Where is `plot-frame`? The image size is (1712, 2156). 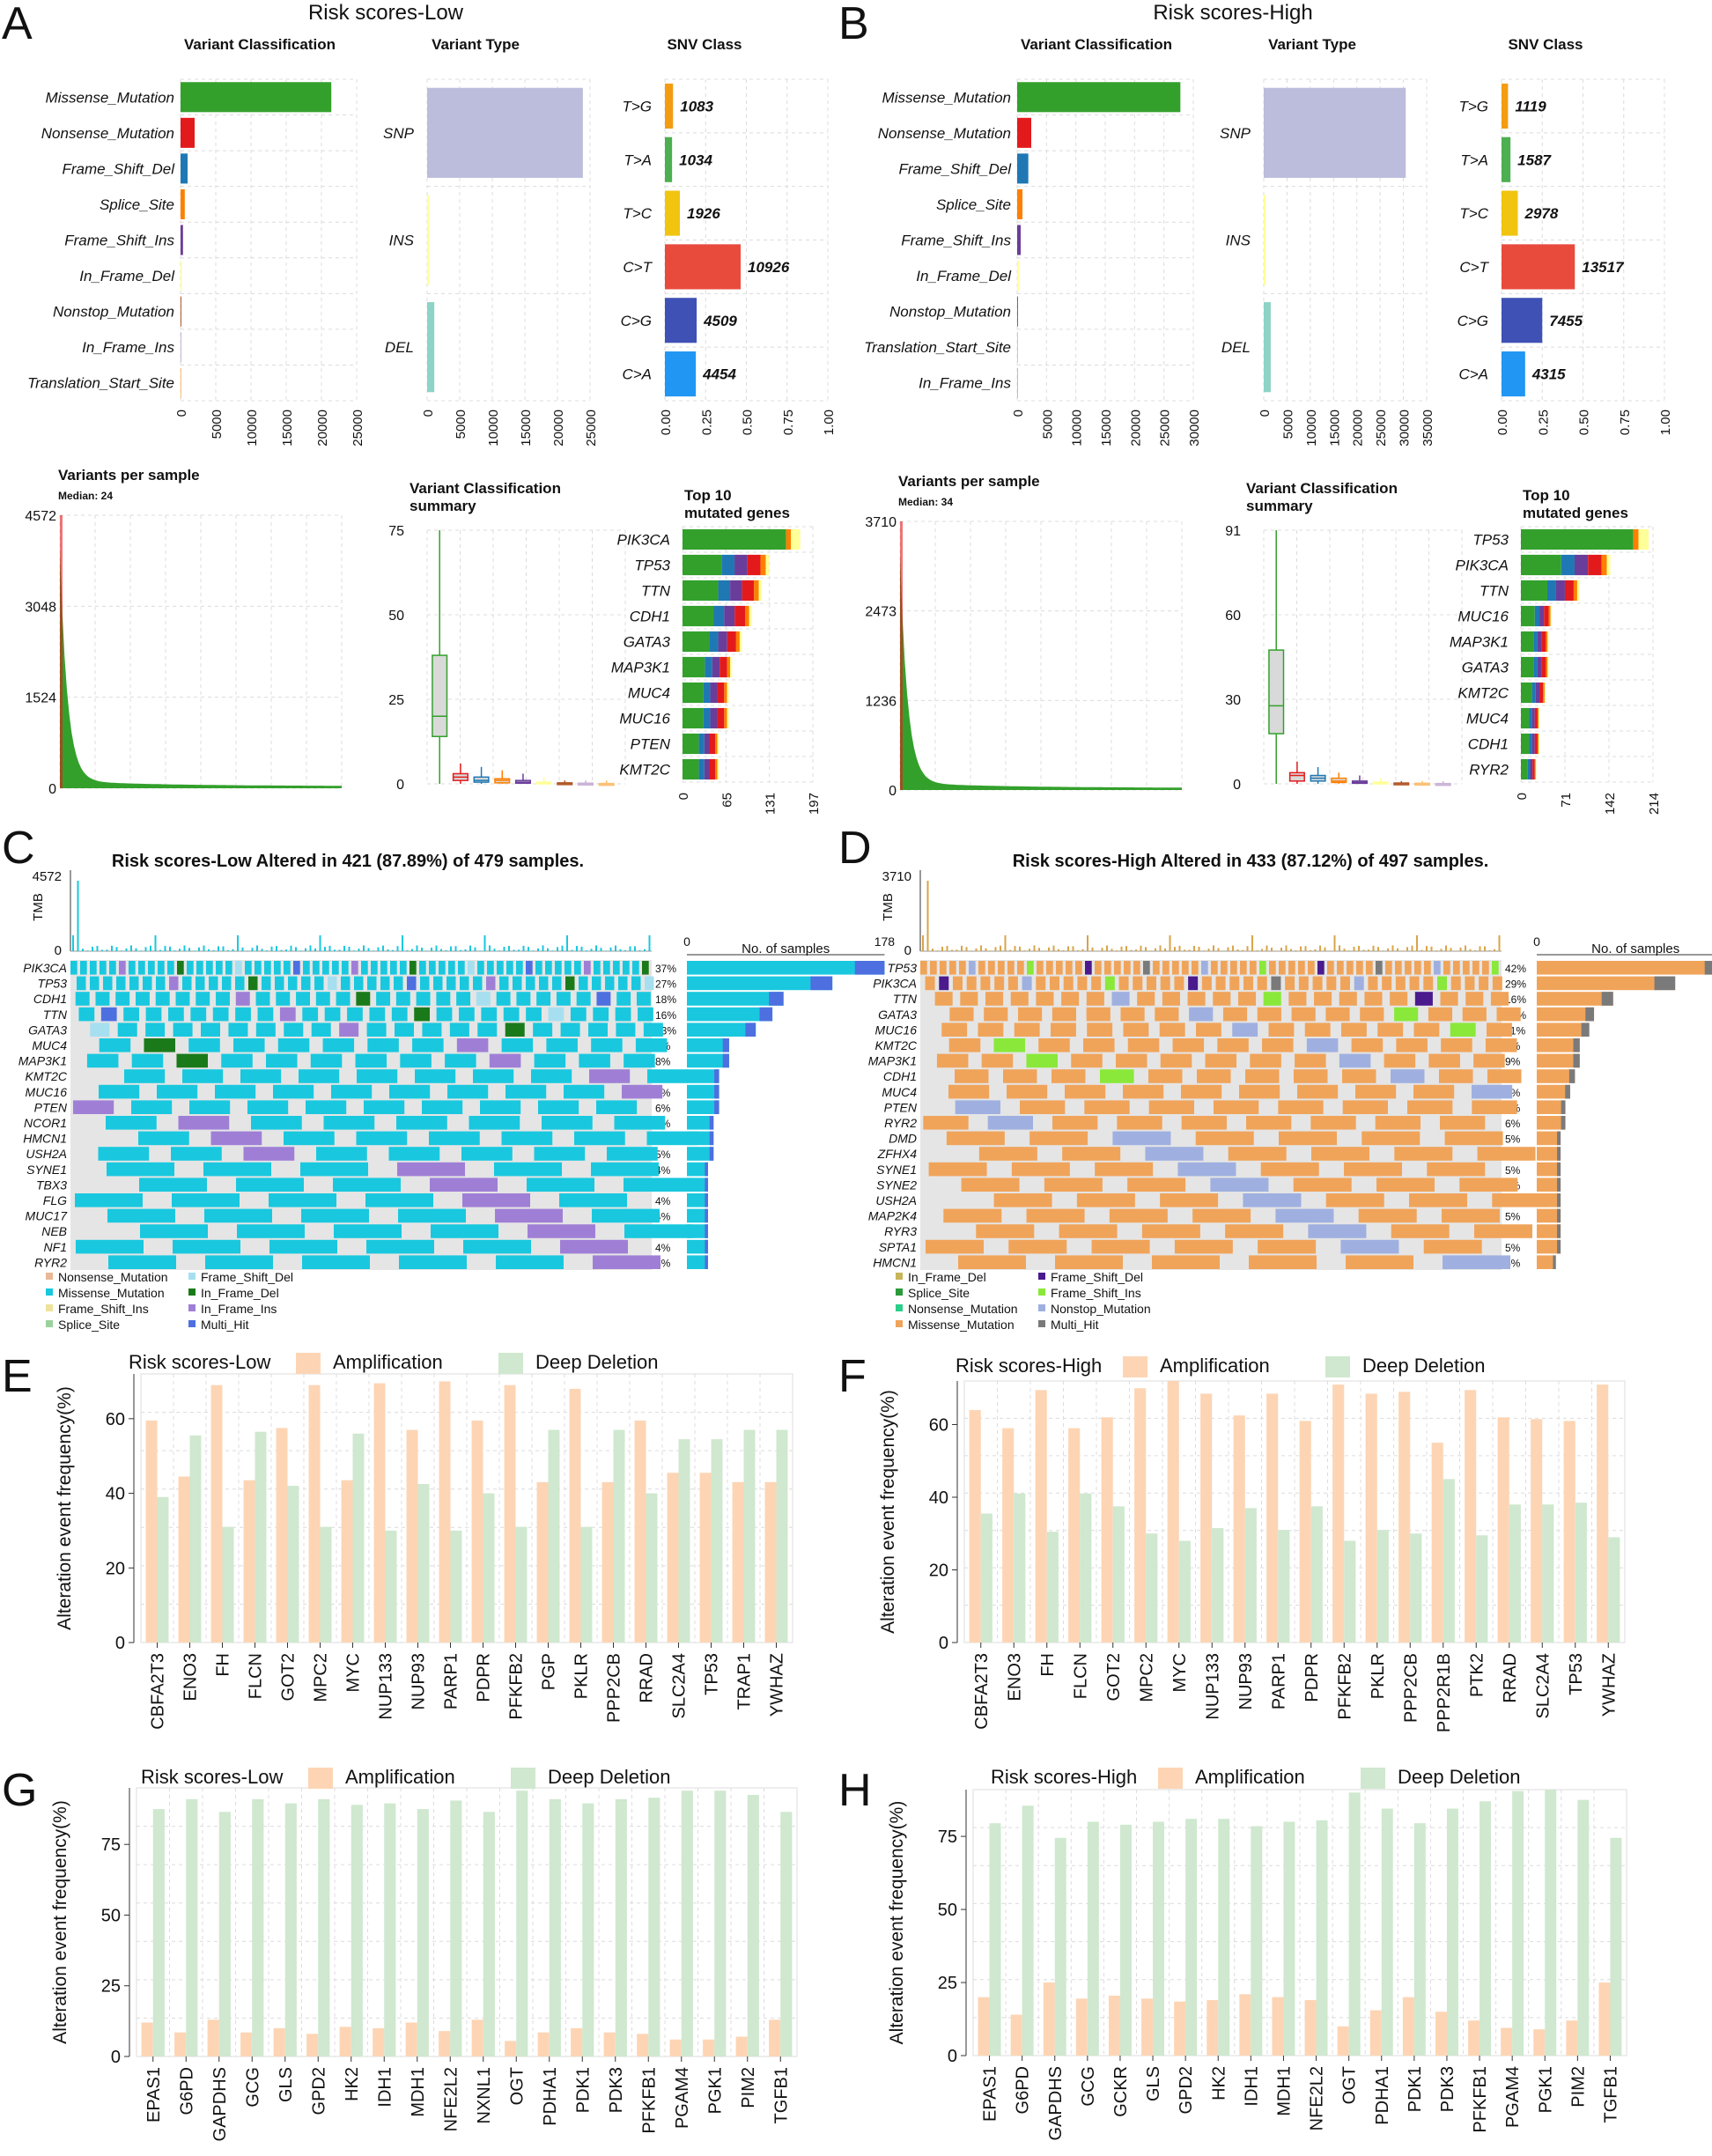 plot-frame is located at coordinates (467, 1922).